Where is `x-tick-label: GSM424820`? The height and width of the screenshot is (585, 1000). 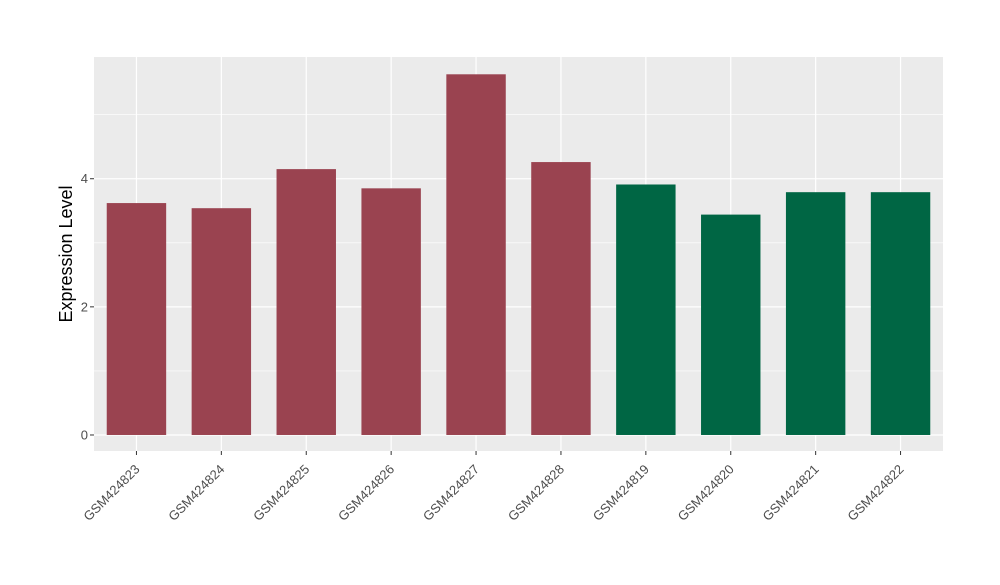 x-tick-label: GSM424820 is located at coordinates (706, 493).